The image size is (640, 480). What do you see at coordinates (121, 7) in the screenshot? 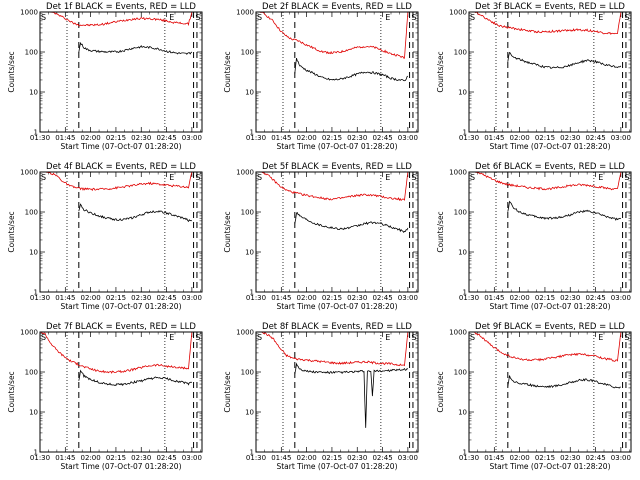
I see `panel-title: Det 1f BLACK = Events, RED = LLD` at bounding box center [121, 7].